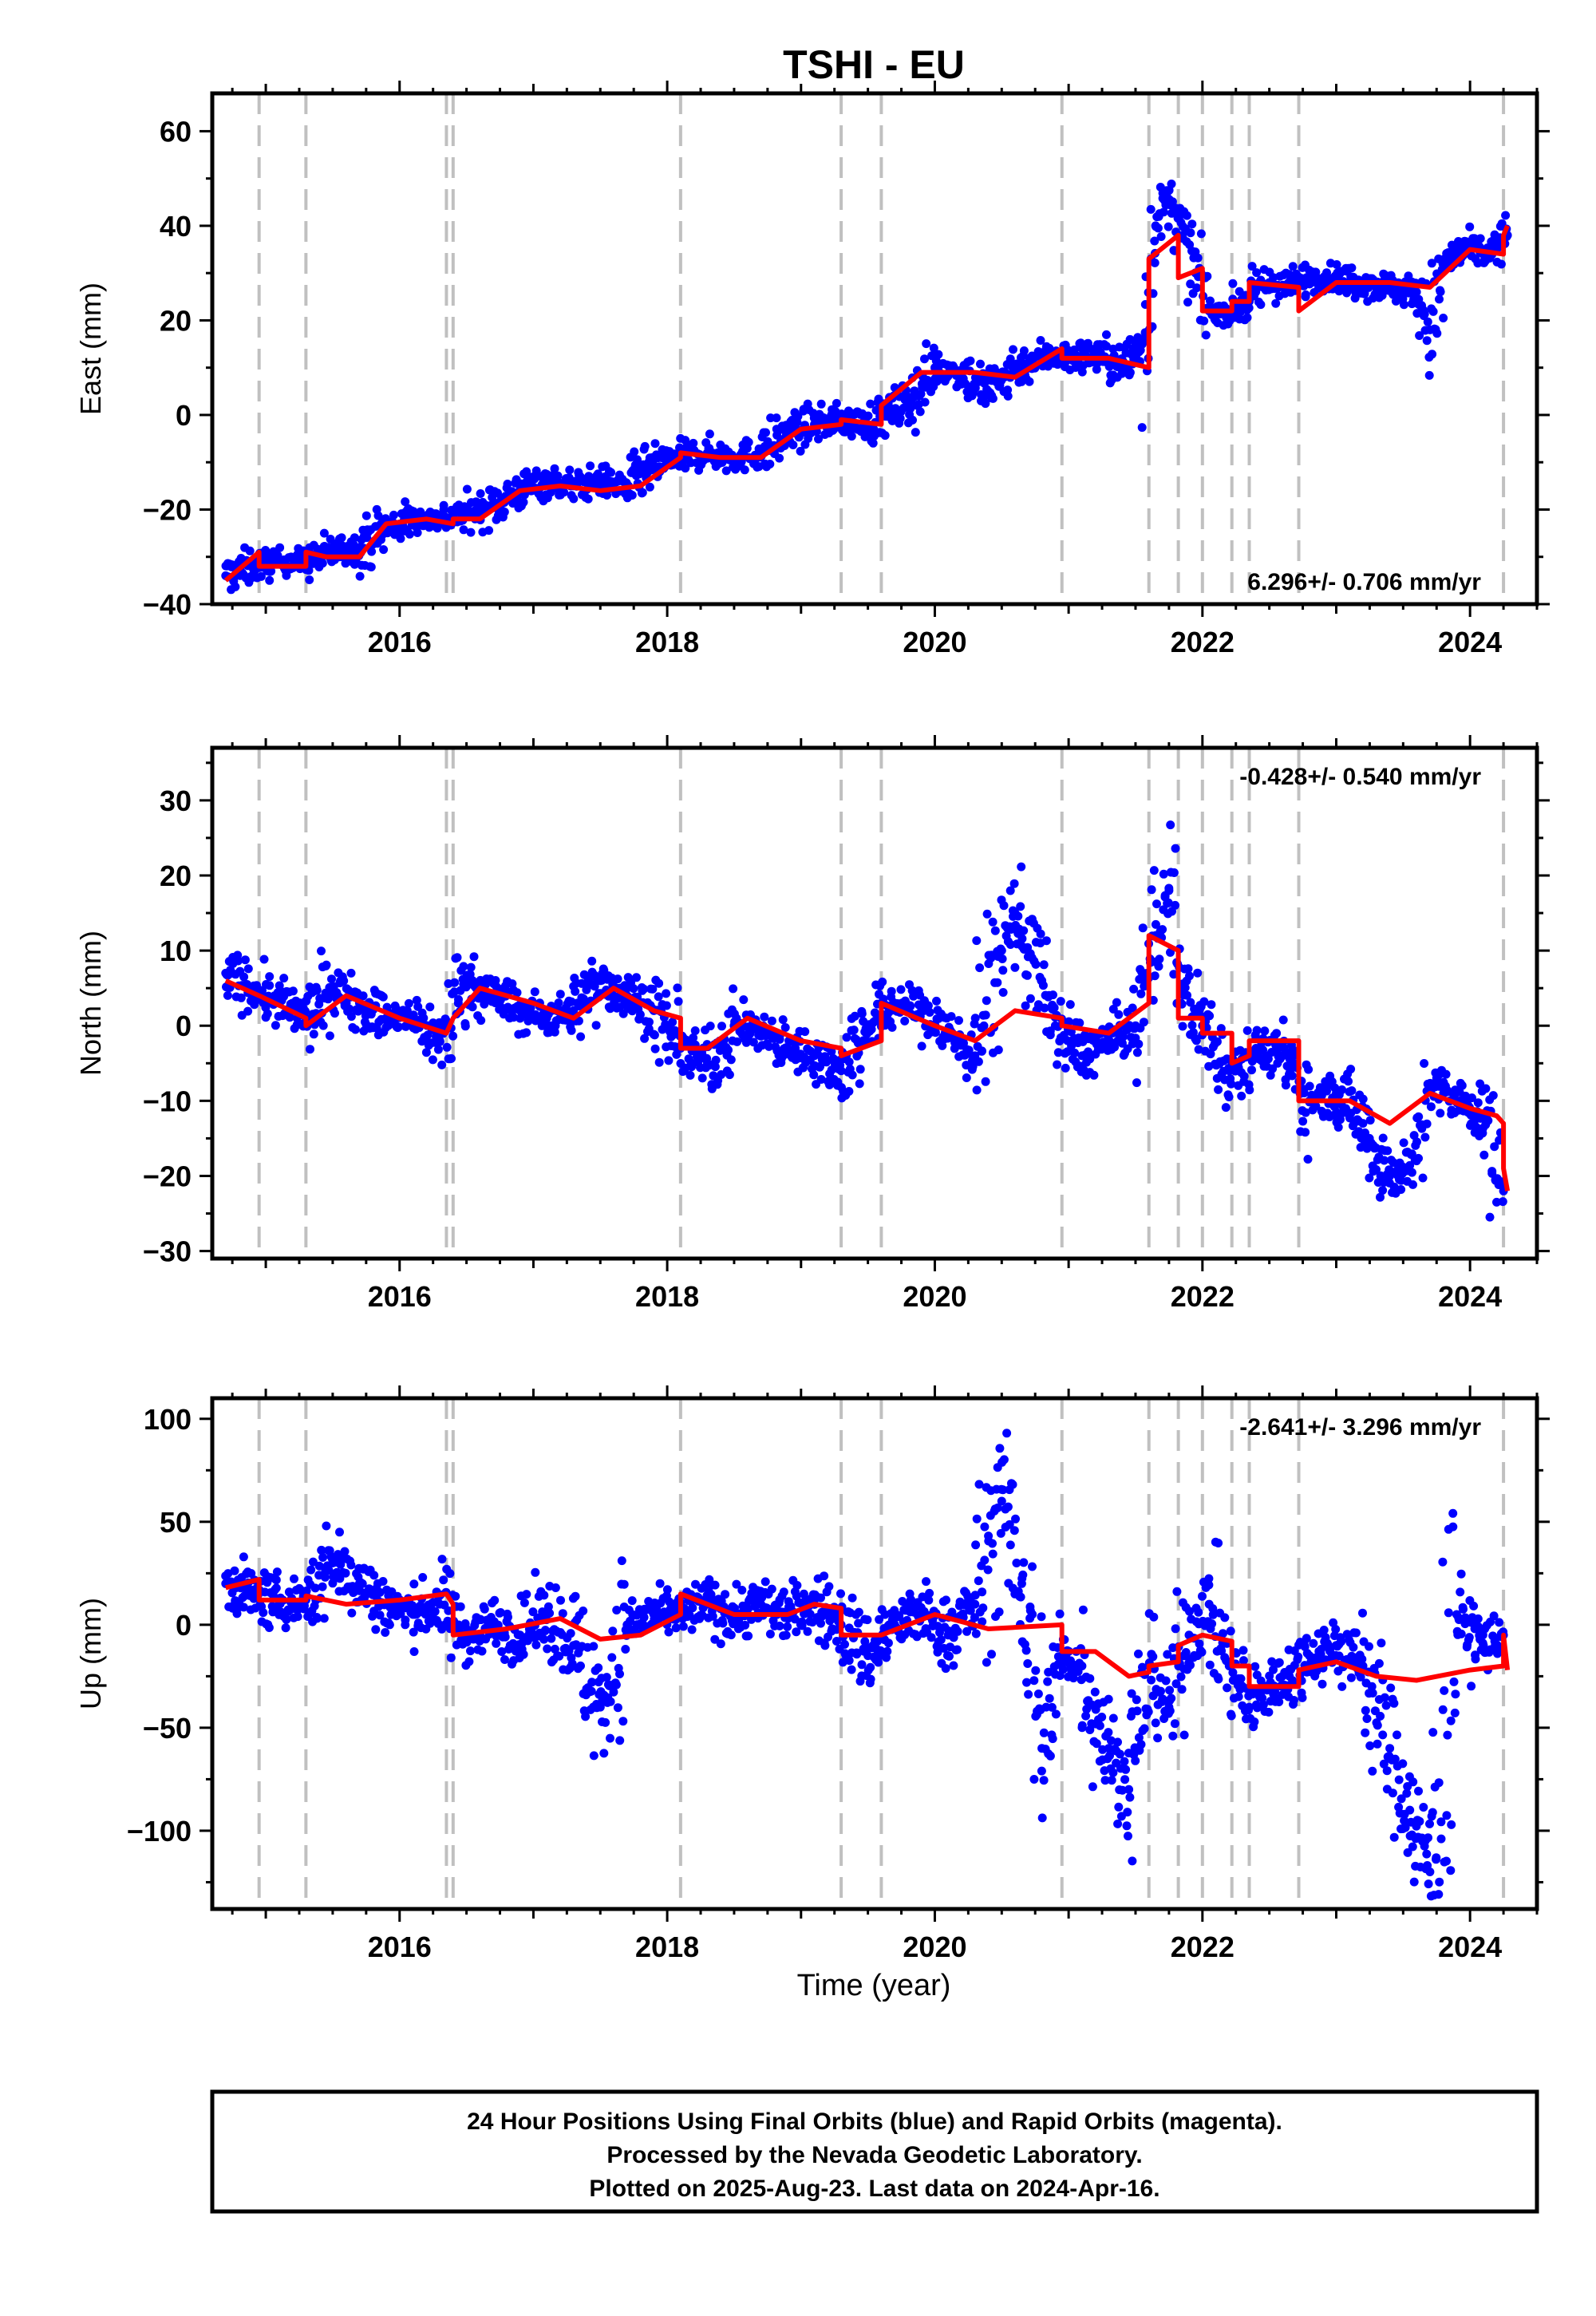 The image size is (1596, 2316). What do you see at coordinates (866, 387) in the screenshot?
I see `point-series` at bounding box center [866, 387].